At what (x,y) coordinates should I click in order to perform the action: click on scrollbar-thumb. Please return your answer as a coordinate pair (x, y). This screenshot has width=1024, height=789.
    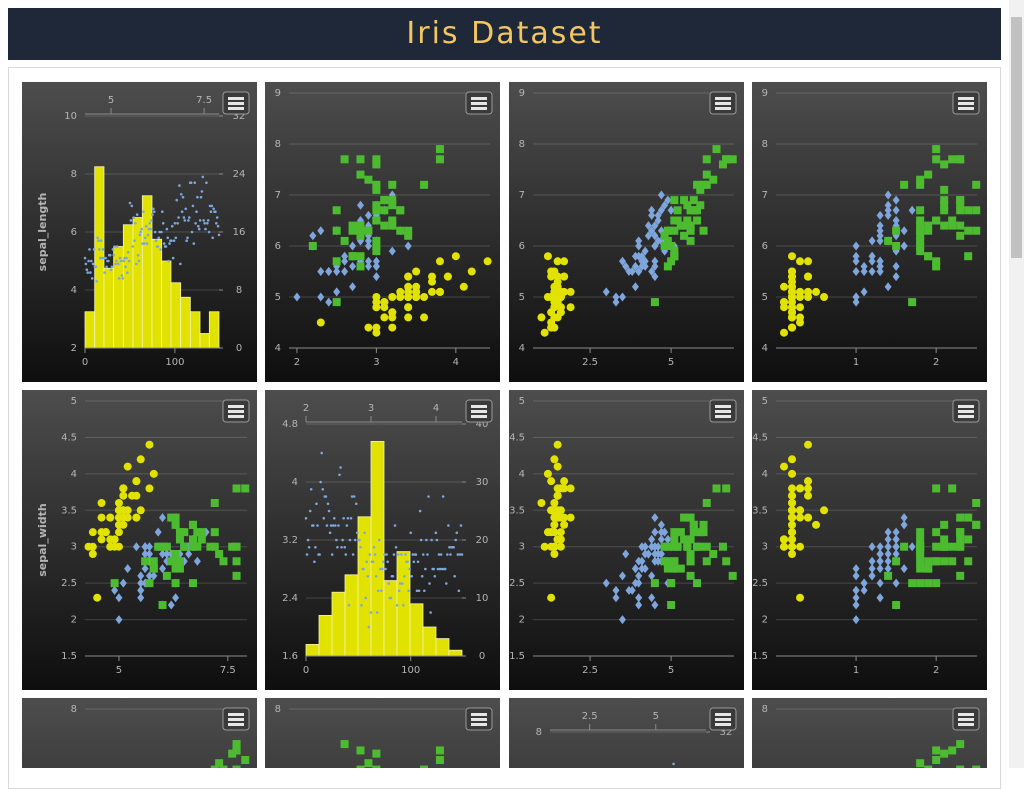
    Looking at the image, I should click on (1016, 137).